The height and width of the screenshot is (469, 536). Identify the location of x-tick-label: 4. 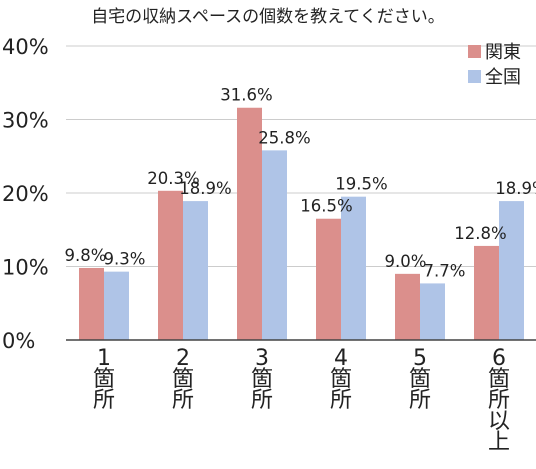
(341, 358).